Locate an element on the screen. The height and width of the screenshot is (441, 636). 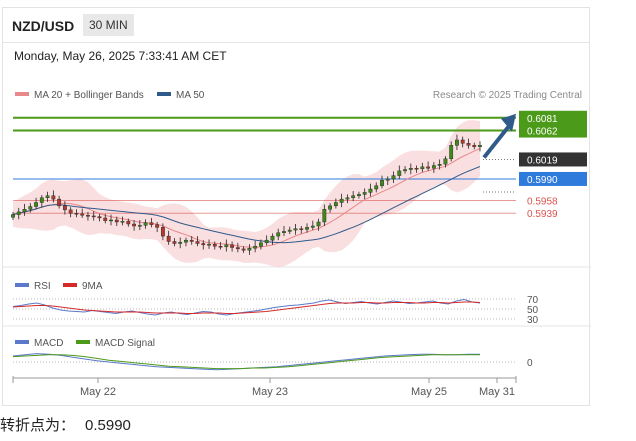
level-label: 0.5958 is located at coordinates (542, 201).